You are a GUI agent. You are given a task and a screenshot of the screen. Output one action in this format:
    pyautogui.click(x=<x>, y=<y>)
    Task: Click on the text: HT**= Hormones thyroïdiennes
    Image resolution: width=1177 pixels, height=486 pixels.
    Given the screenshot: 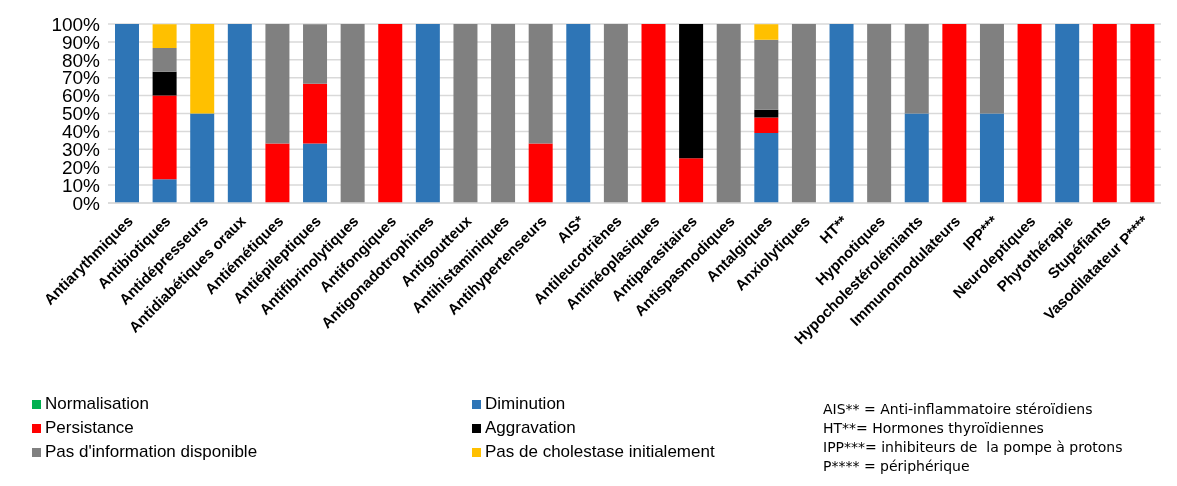 What is the action you would take?
    pyautogui.click(x=934, y=428)
    